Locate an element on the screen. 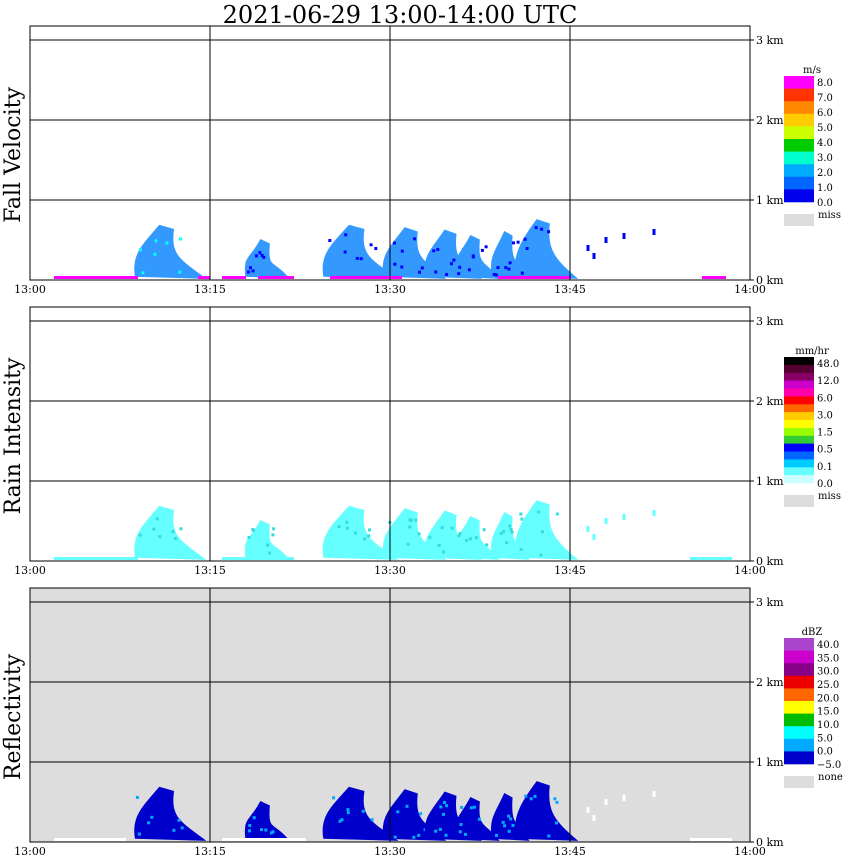 This screenshot has height=868, width=850. y-tick-label: 0 km is located at coordinates (770, 280).